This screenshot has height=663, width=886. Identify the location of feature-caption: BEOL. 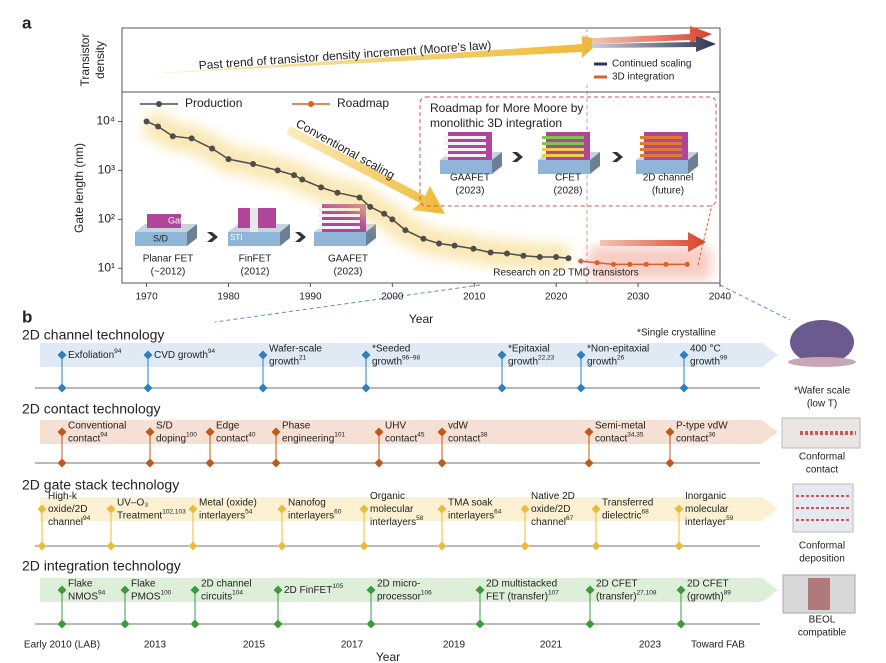
(822, 620).